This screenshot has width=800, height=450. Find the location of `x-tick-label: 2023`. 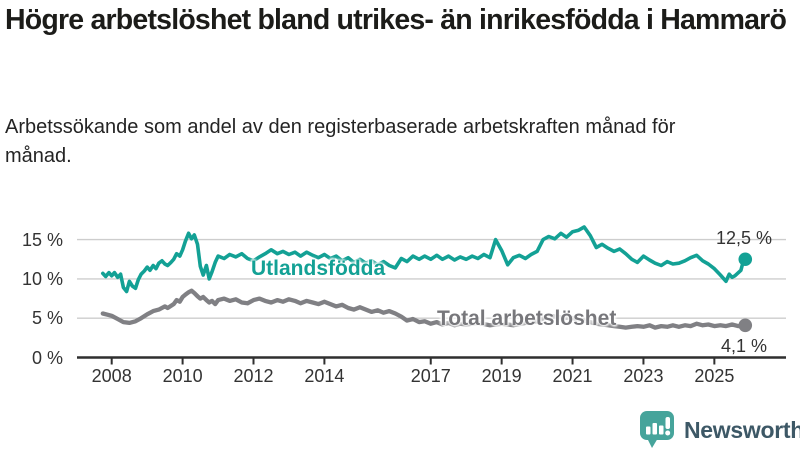

x-tick-label: 2023 is located at coordinates (643, 376).